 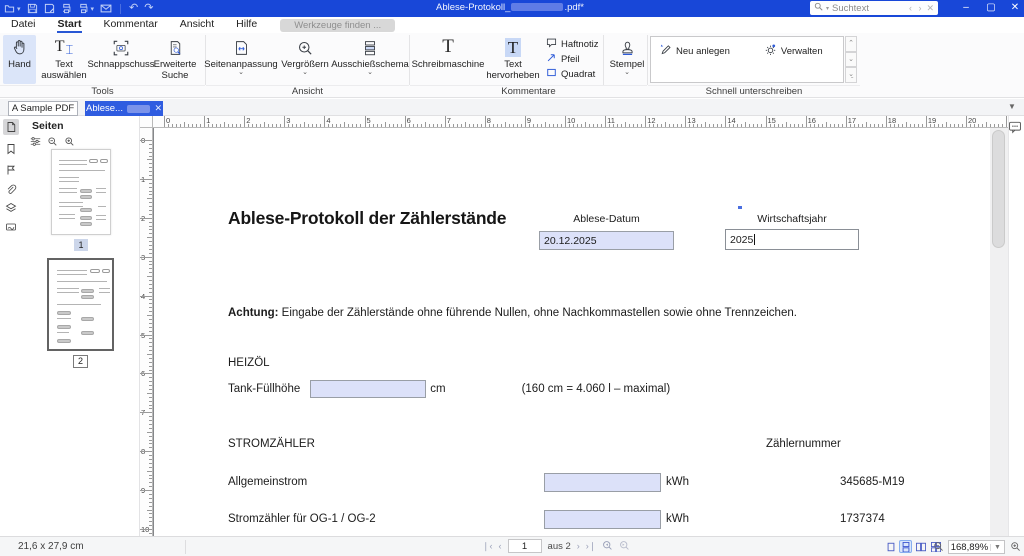 What do you see at coordinates (130, 24) in the screenshot?
I see `menu-kommentar: Kommentar` at bounding box center [130, 24].